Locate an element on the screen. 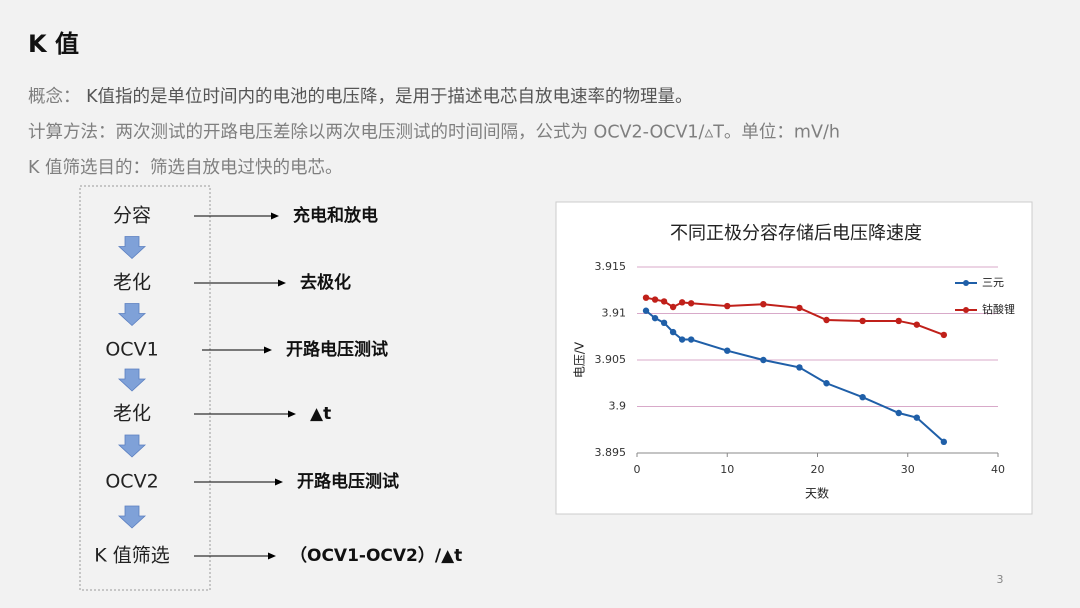 The width and height of the screenshot is (1080, 608). x-tick-label: 40 is located at coordinates (998, 469).